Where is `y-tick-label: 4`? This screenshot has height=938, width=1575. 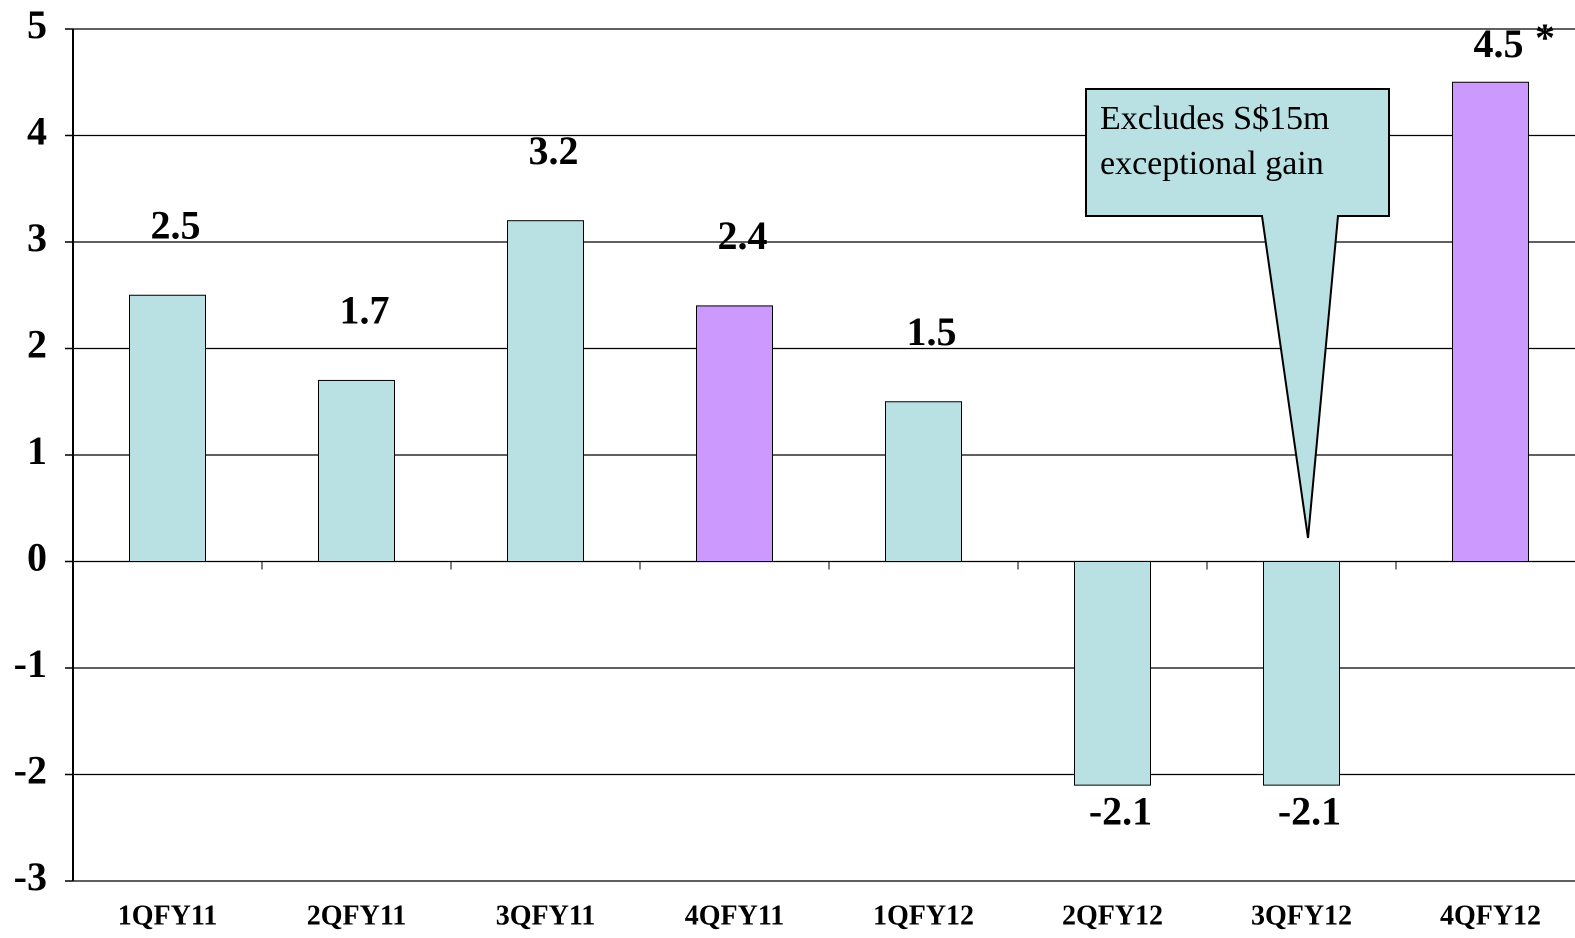 y-tick-label: 4 is located at coordinates (37, 131).